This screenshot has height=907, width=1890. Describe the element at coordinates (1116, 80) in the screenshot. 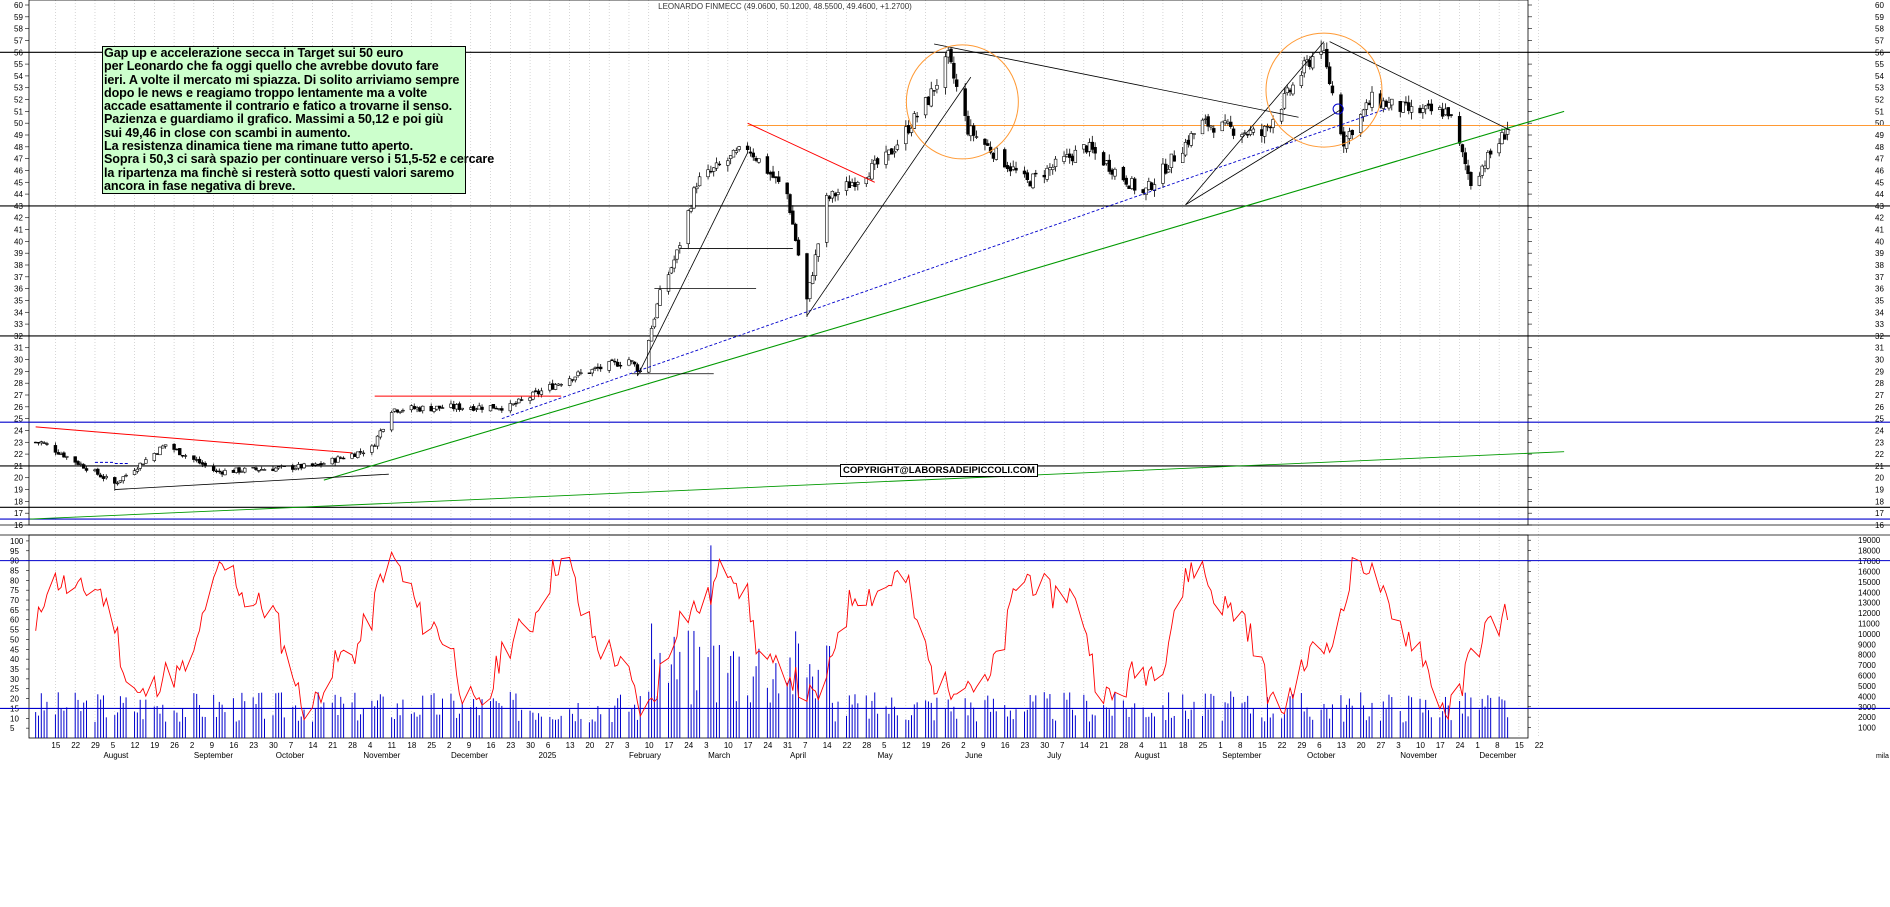

I see `black-downtrend-line` at that location.